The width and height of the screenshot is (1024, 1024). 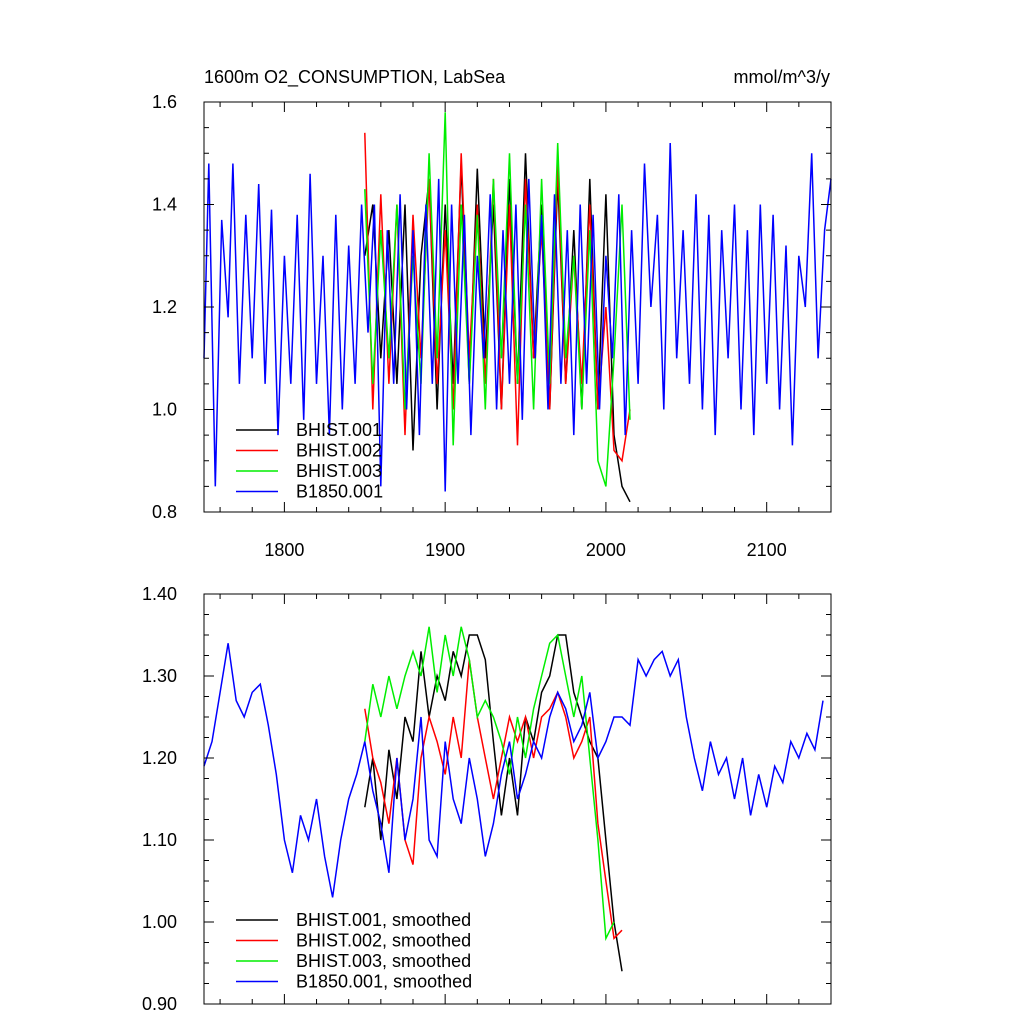 I want to click on legend-label: BHIST.003, so click(x=339, y=471).